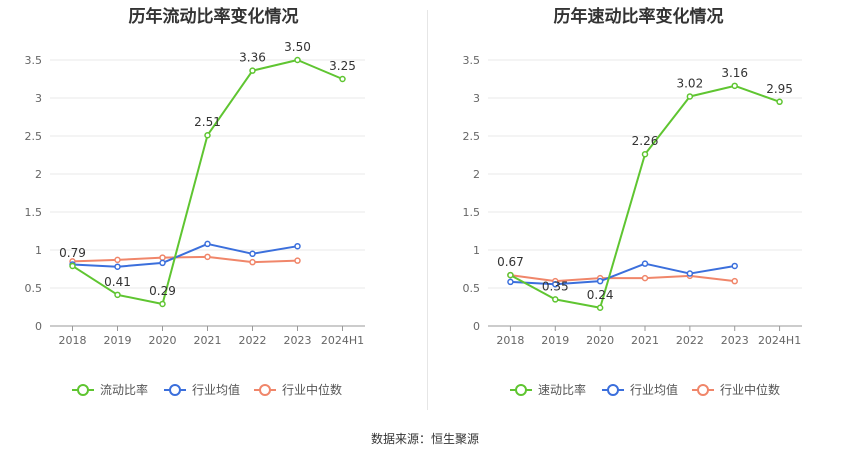  Describe the element at coordinates (72, 253) in the screenshot. I see `data-label: 0.79` at that location.